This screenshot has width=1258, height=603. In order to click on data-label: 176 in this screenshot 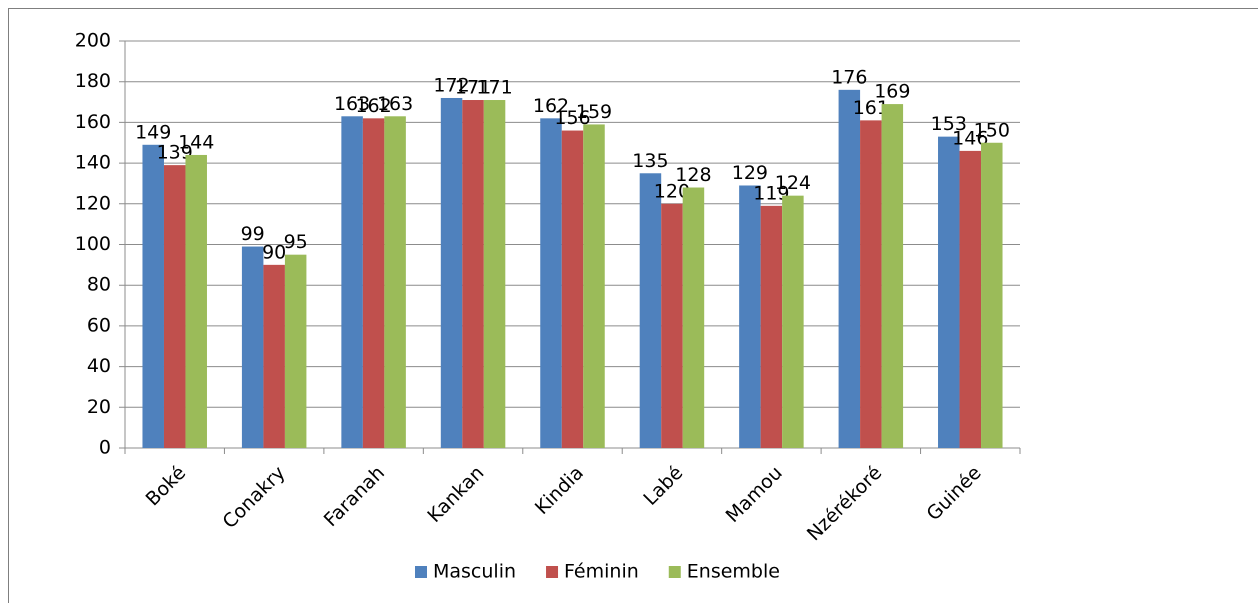, I will do `click(849, 77)`.